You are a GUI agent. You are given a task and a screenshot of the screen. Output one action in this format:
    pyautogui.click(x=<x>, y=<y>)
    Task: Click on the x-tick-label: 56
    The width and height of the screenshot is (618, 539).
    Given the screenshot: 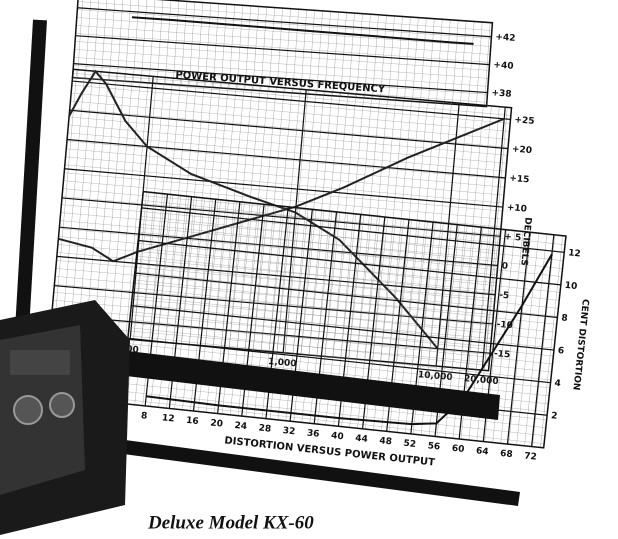 What is the action you would take?
    pyautogui.click(x=434, y=446)
    